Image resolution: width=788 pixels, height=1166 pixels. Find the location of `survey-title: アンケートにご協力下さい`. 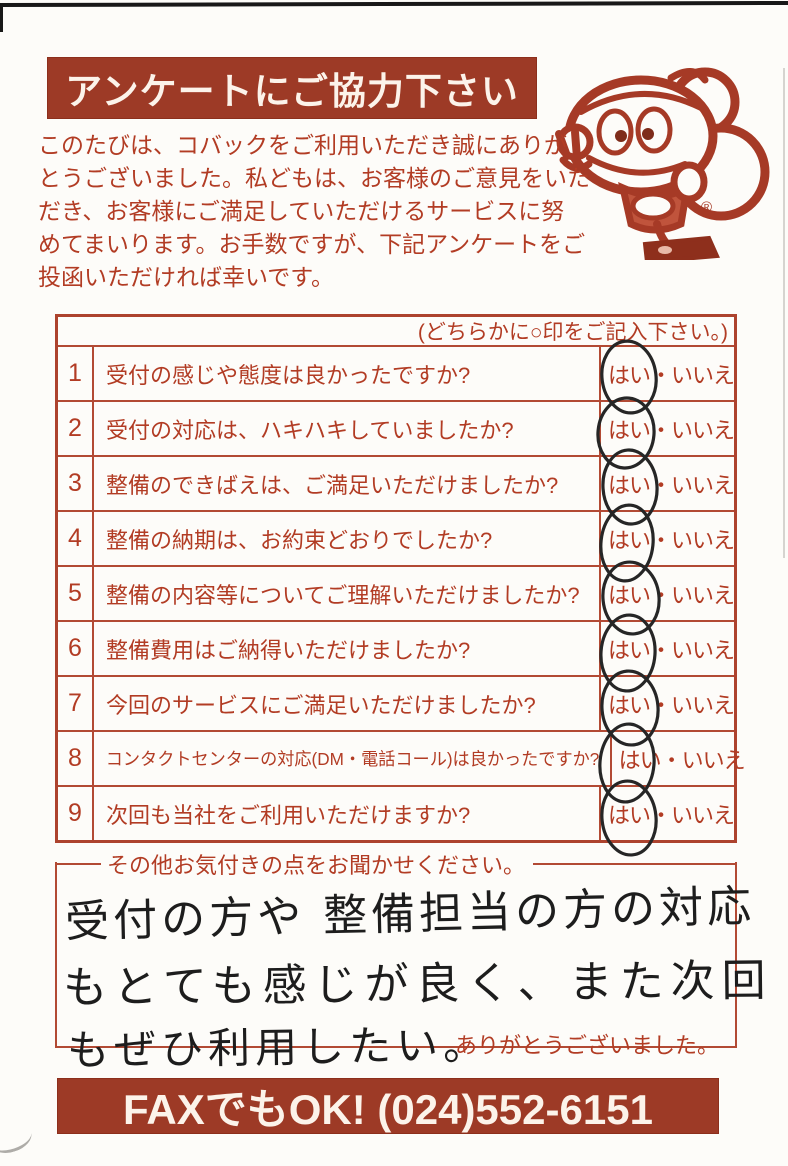

survey-title: アンケートにご協力下さい is located at coordinates (292, 91).